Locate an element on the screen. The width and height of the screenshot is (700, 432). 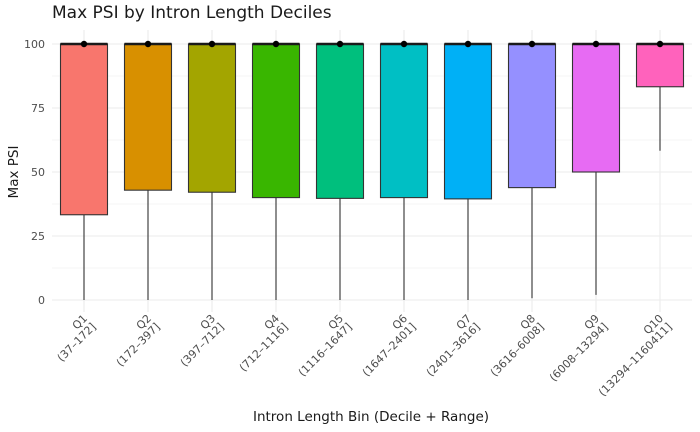
y-tick-label: 0 is located at coordinates (41, 300).